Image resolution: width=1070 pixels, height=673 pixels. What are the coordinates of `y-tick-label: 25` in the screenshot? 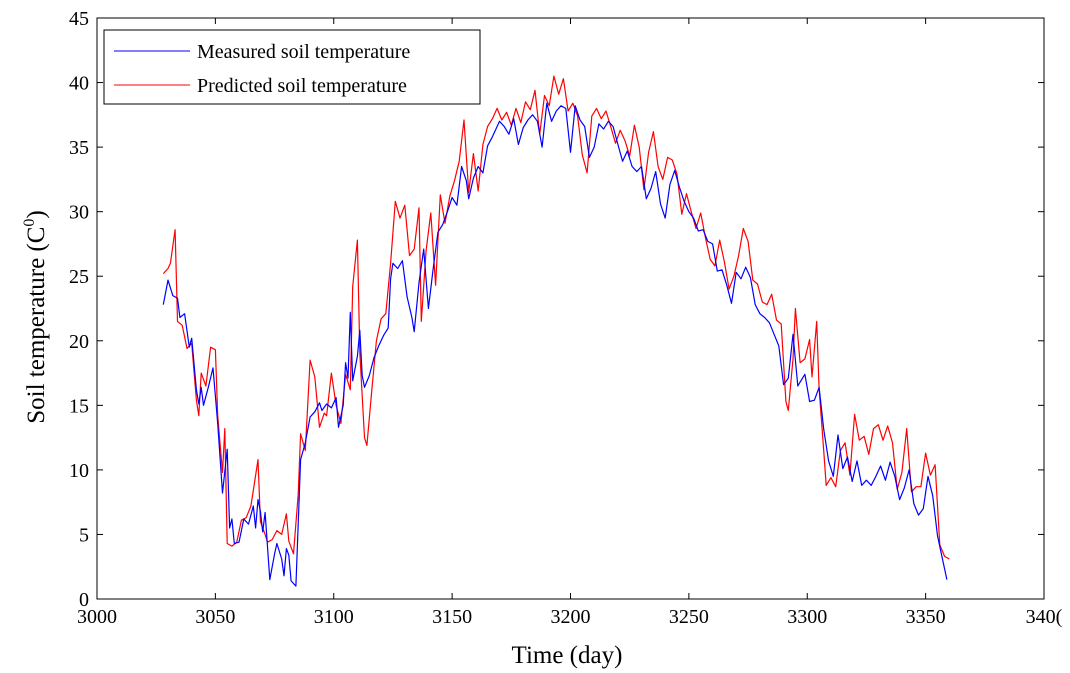 It's located at (79, 277).